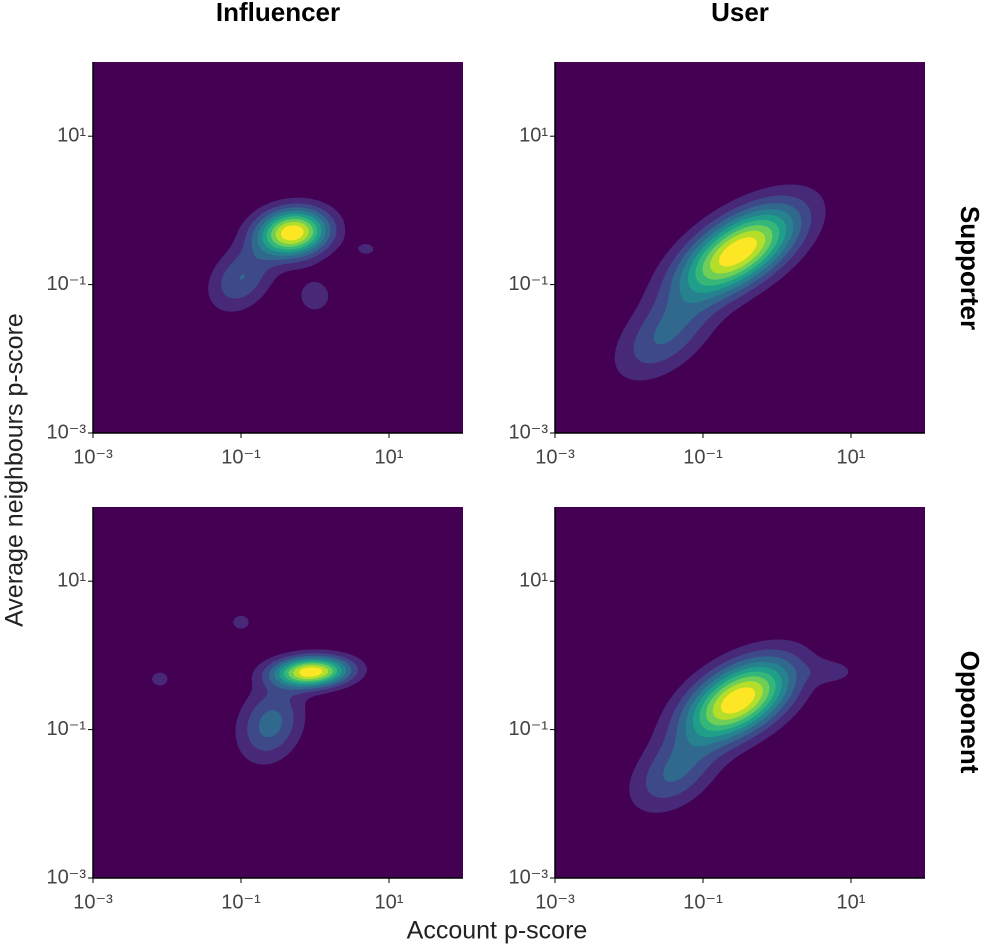 Image resolution: width=997 pixels, height=949 pixels. Describe the element at coordinates (740, 13) in the screenshot. I see `column-title: User` at that location.